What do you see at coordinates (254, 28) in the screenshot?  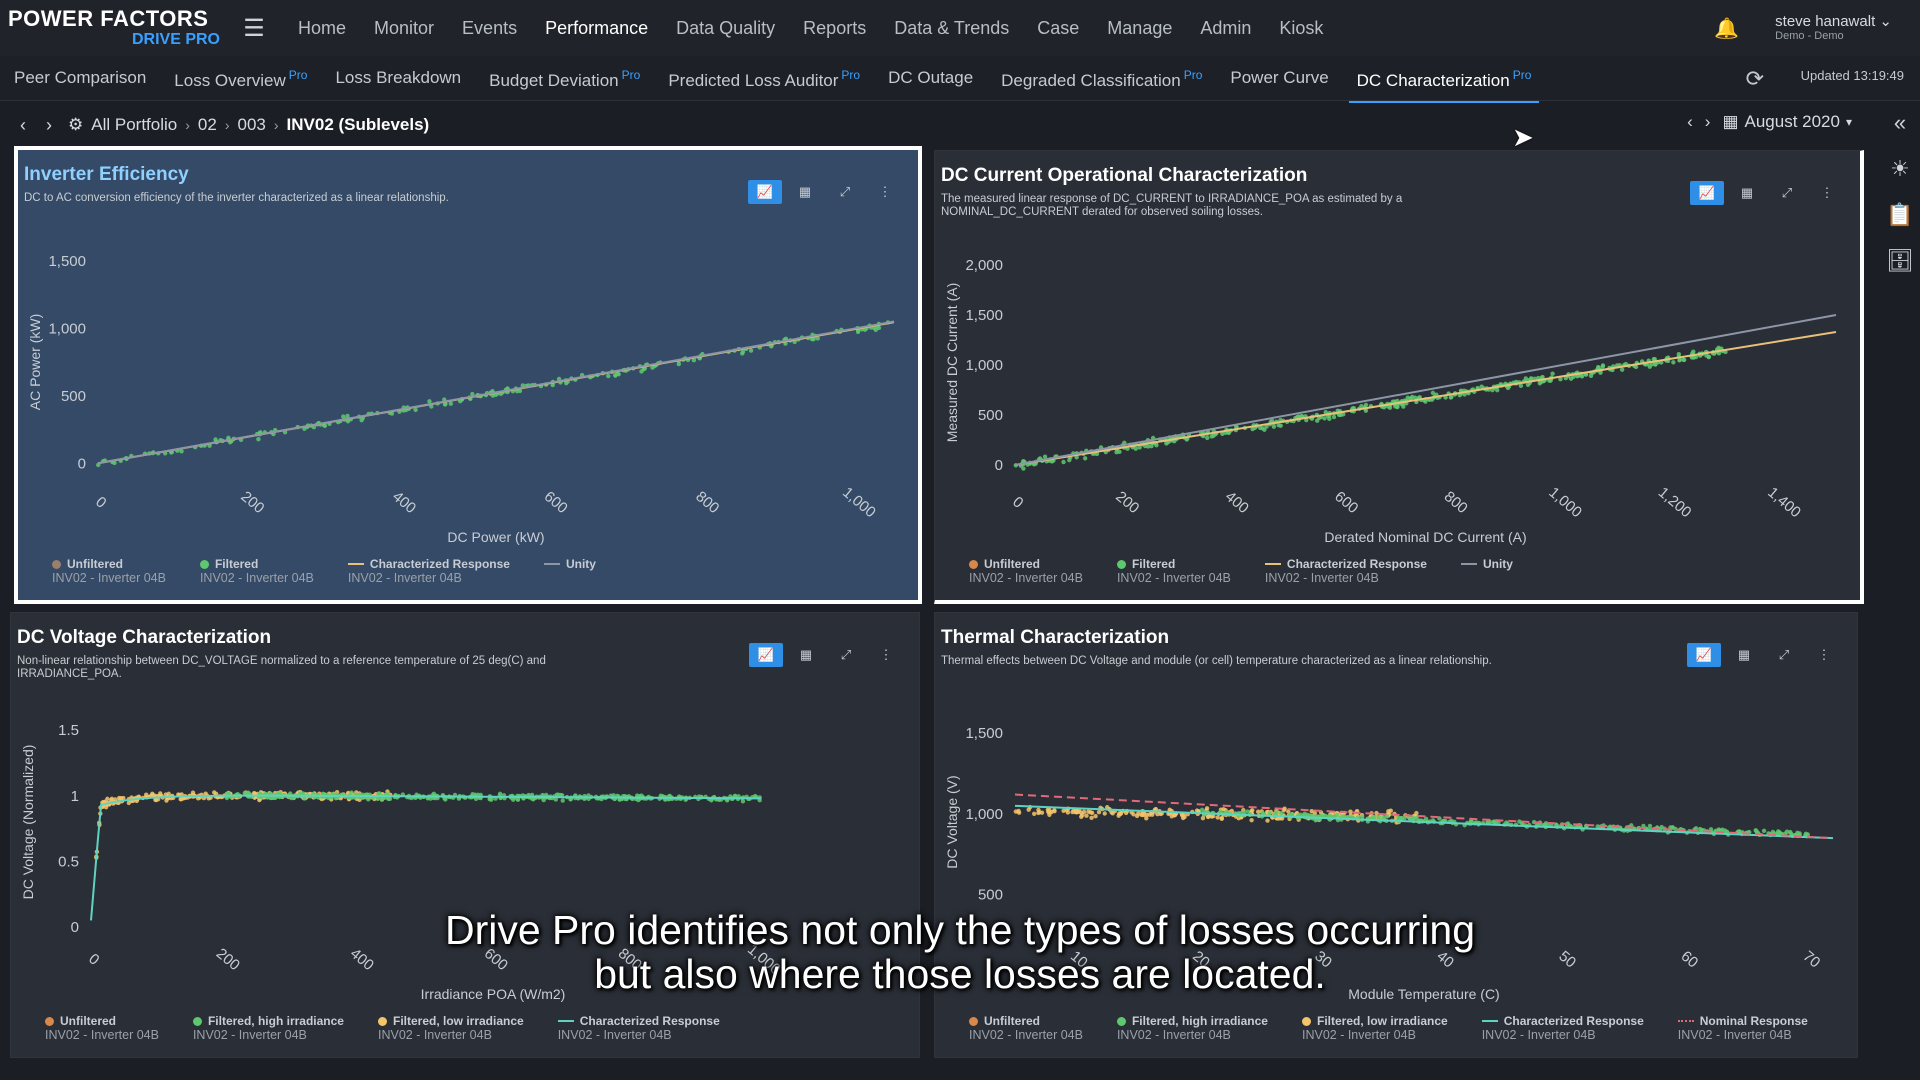 I see `menu-icon: ☰` at bounding box center [254, 28].